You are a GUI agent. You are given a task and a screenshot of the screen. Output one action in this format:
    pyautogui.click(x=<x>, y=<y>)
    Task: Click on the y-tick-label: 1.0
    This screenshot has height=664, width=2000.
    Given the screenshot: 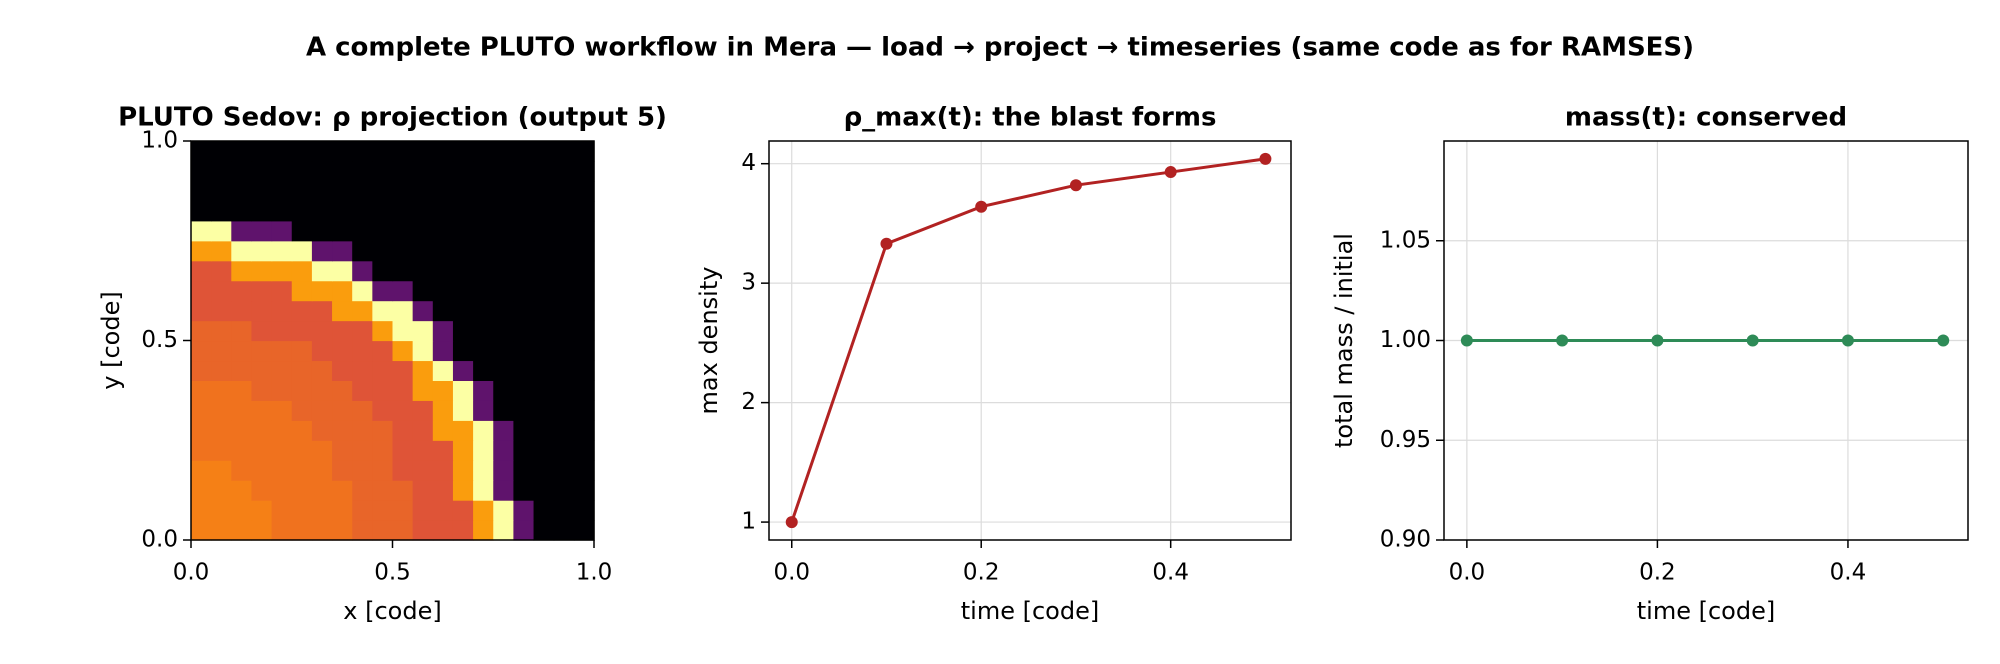 What is the action you would take?
    pyautogui.click(x=159, y=141)
    